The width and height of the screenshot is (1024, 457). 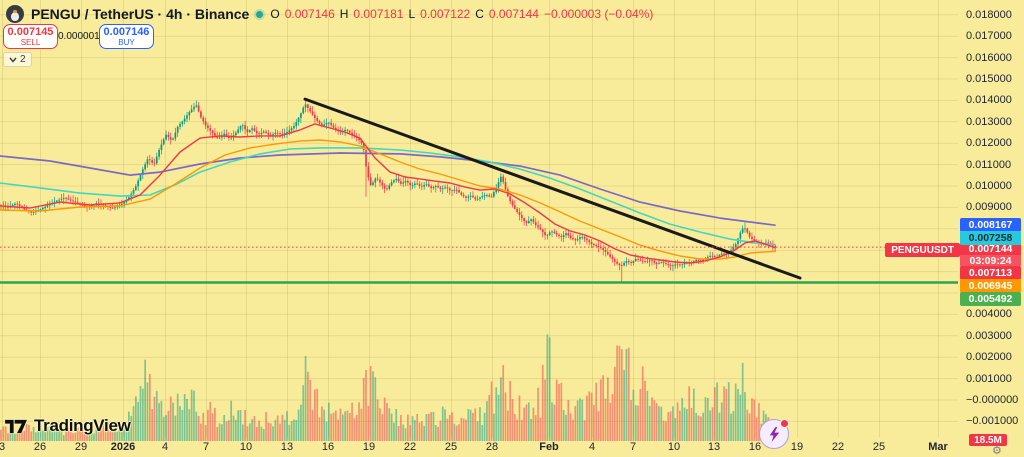 What do you see at coordinates (989, 121) in the screenshot?
I see `price-tick-label: 0.013000` at bounding box center [989, 121].